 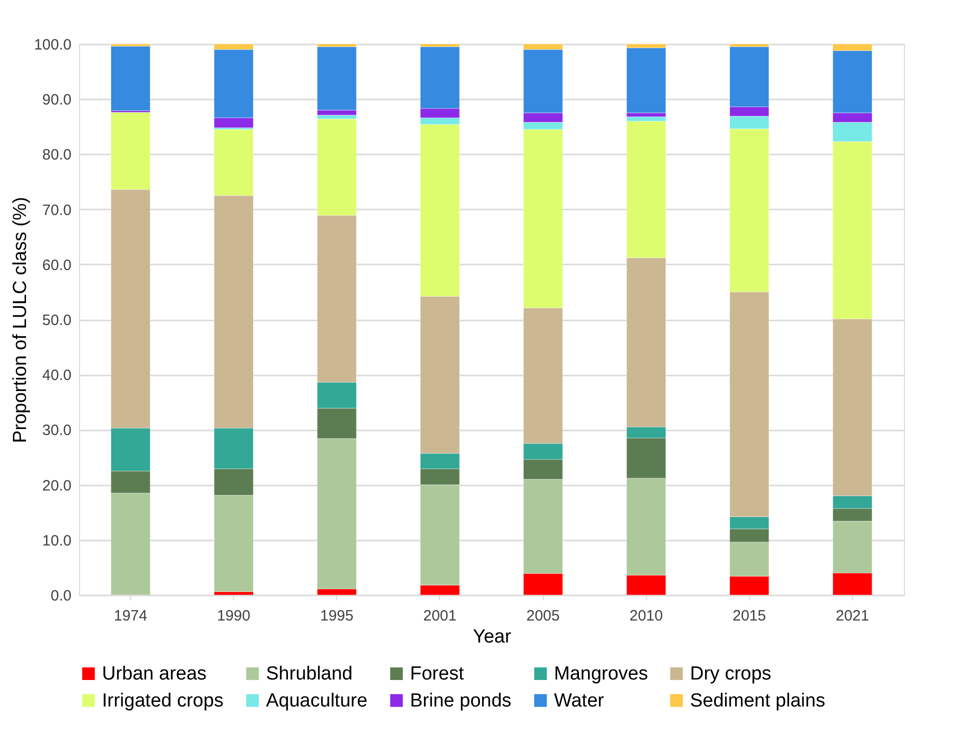 I want to click on legend-label: Dry crops, so click(x=731, y=674).